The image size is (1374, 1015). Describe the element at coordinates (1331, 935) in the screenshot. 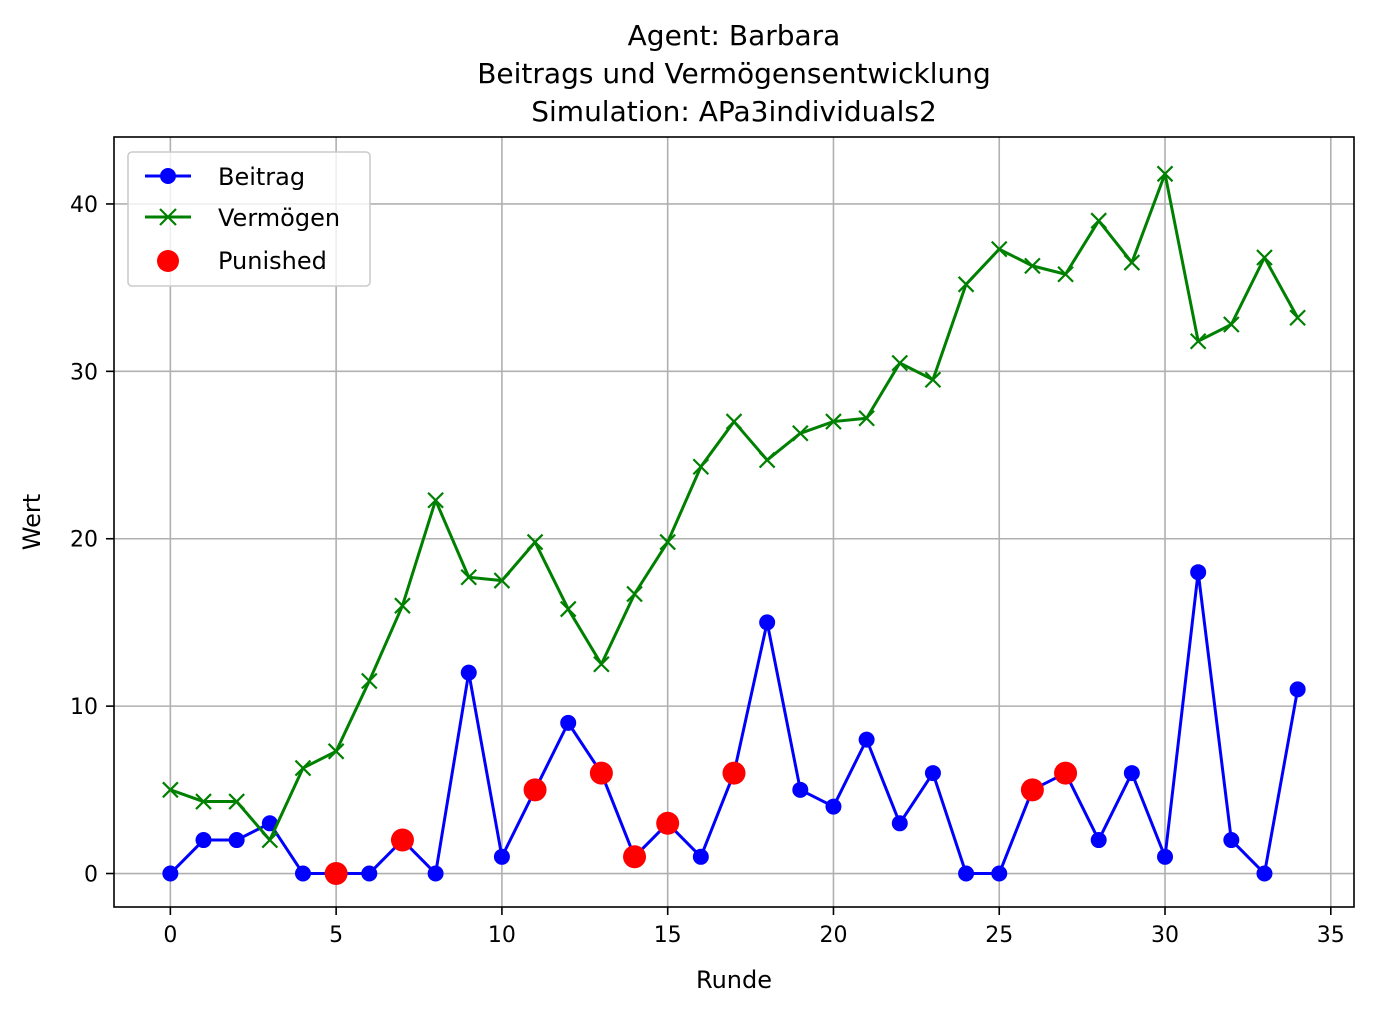

I see `x-tick-label: 35` at that location.